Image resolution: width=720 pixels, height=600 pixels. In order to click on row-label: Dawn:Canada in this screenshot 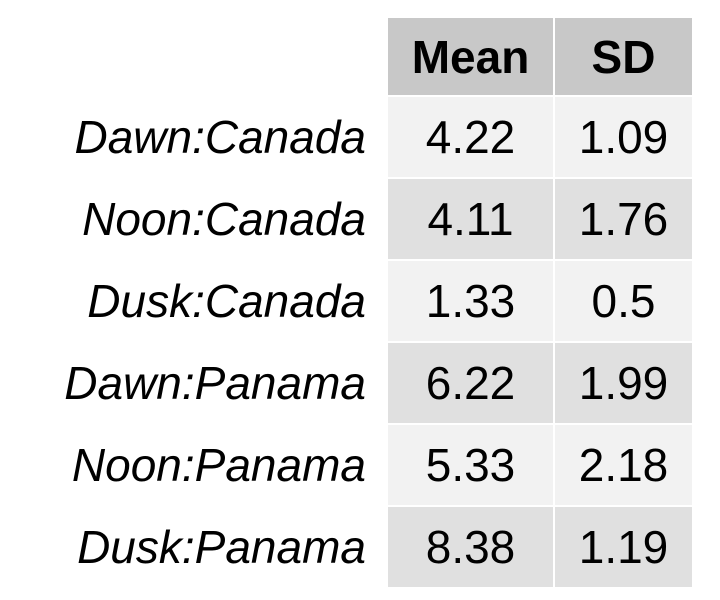, I will do `click(220, 137)`.